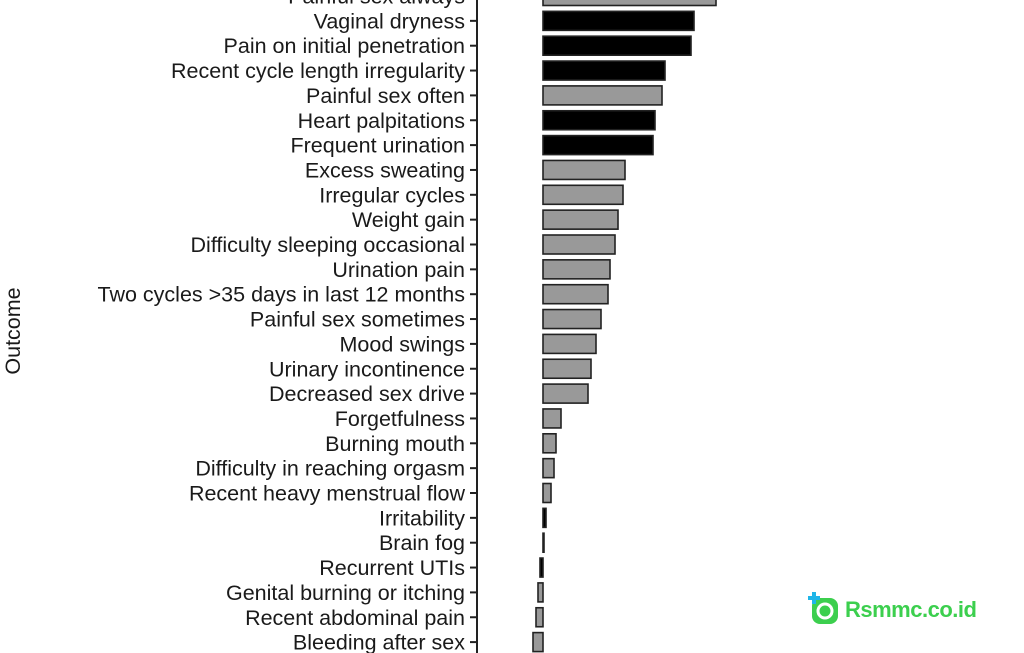 This screenshot has width=1024, height=653. Describe the element at coordinates (13, 330) in the screenshot. I see `y-axis-title: Outcome` at that location.